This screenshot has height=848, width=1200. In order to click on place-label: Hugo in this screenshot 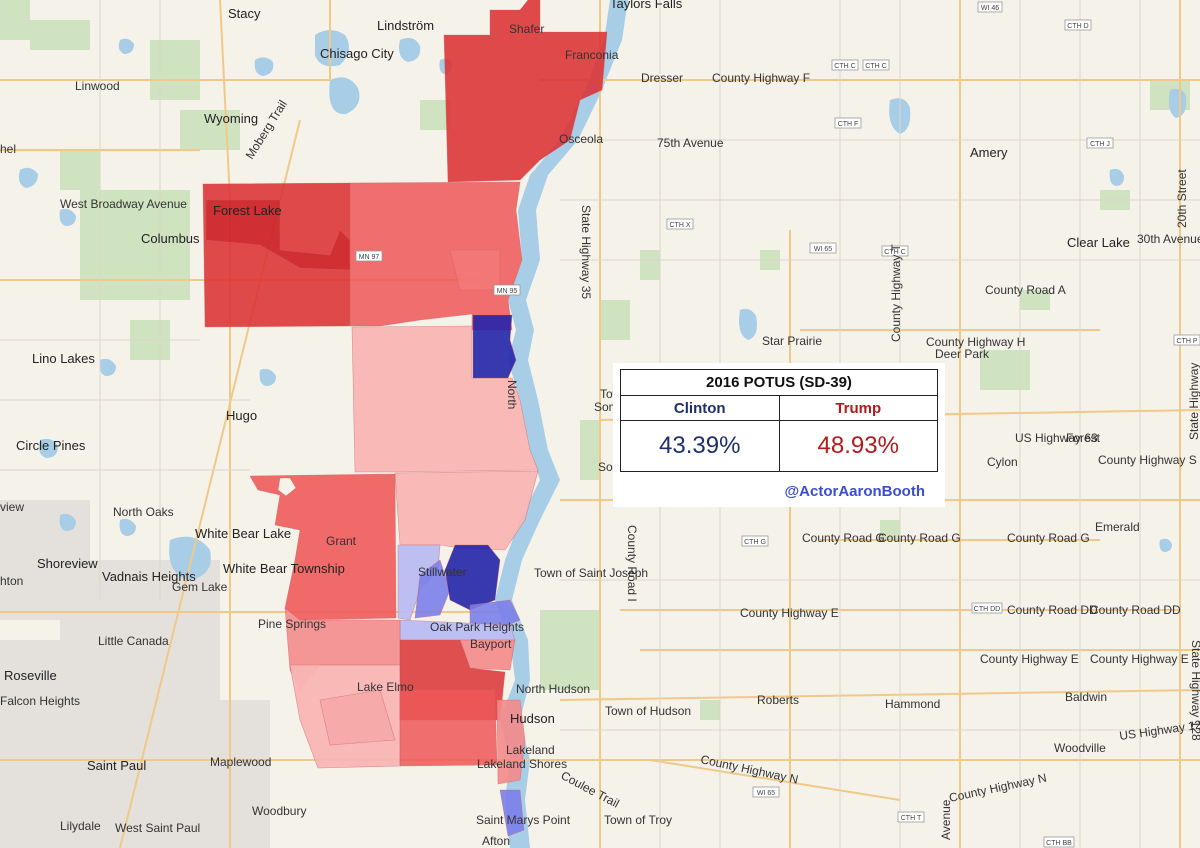, I will do `click(241, 415)`.